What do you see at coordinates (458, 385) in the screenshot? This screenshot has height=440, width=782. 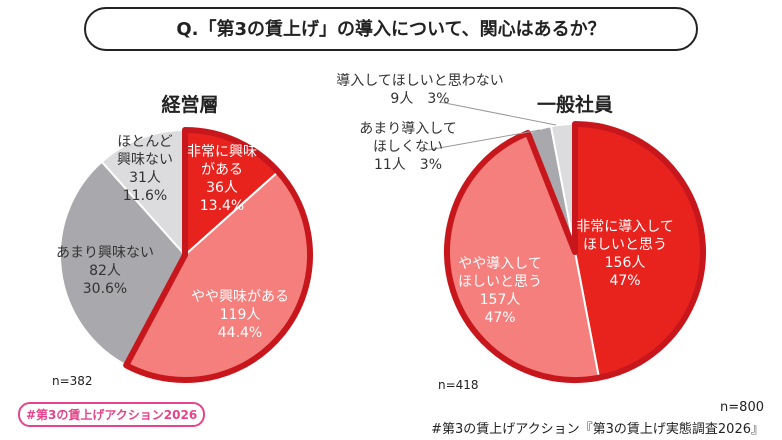 I see `n-label: n=418` at bounding box center [458, 385].